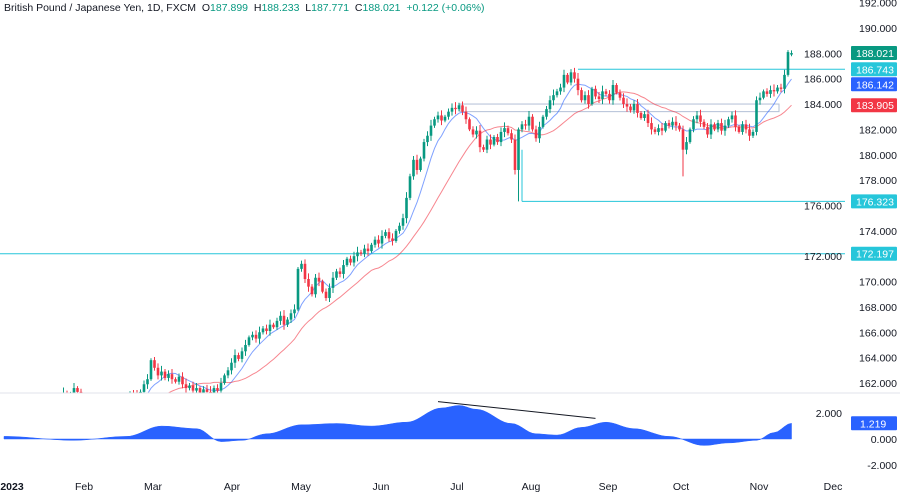 The image size is (900, 493). I want to click on price-tick-label: 164.000, so click(878, 359).